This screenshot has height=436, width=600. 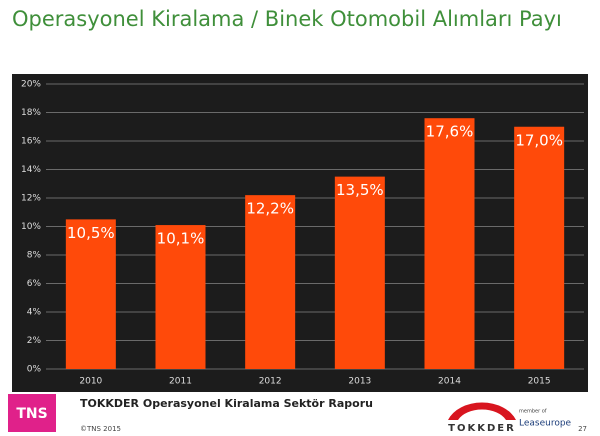 What do you see at coordinates (34, 341) in the screenshot?
I see `y-tick-label: 2%` at bounding box center [34, 341].